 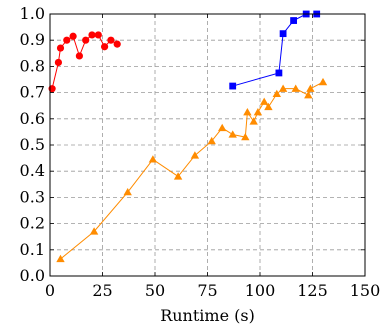 I want to click on y-tick-label: 0.7, so click(x=32, y=92).